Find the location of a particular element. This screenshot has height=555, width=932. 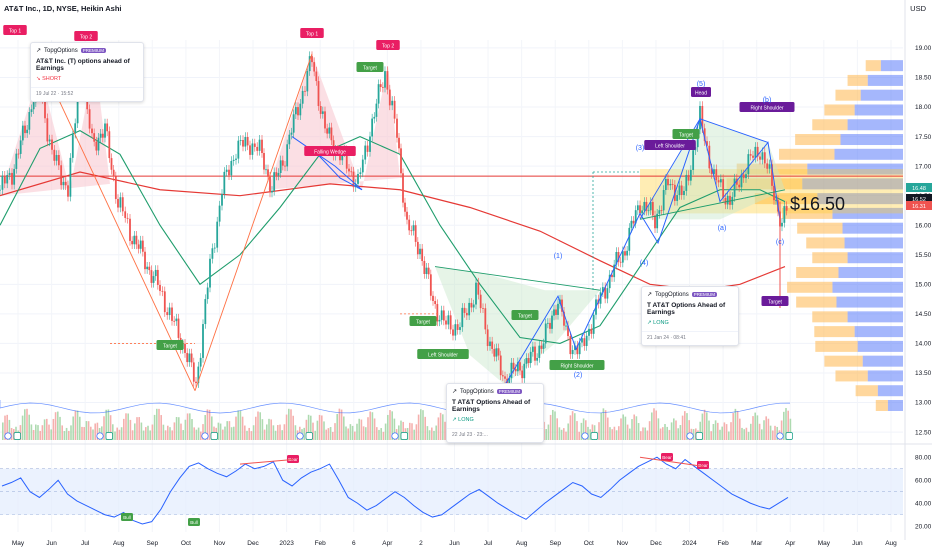

big-price-label: $16.50 is located at coordinates (817, 204).